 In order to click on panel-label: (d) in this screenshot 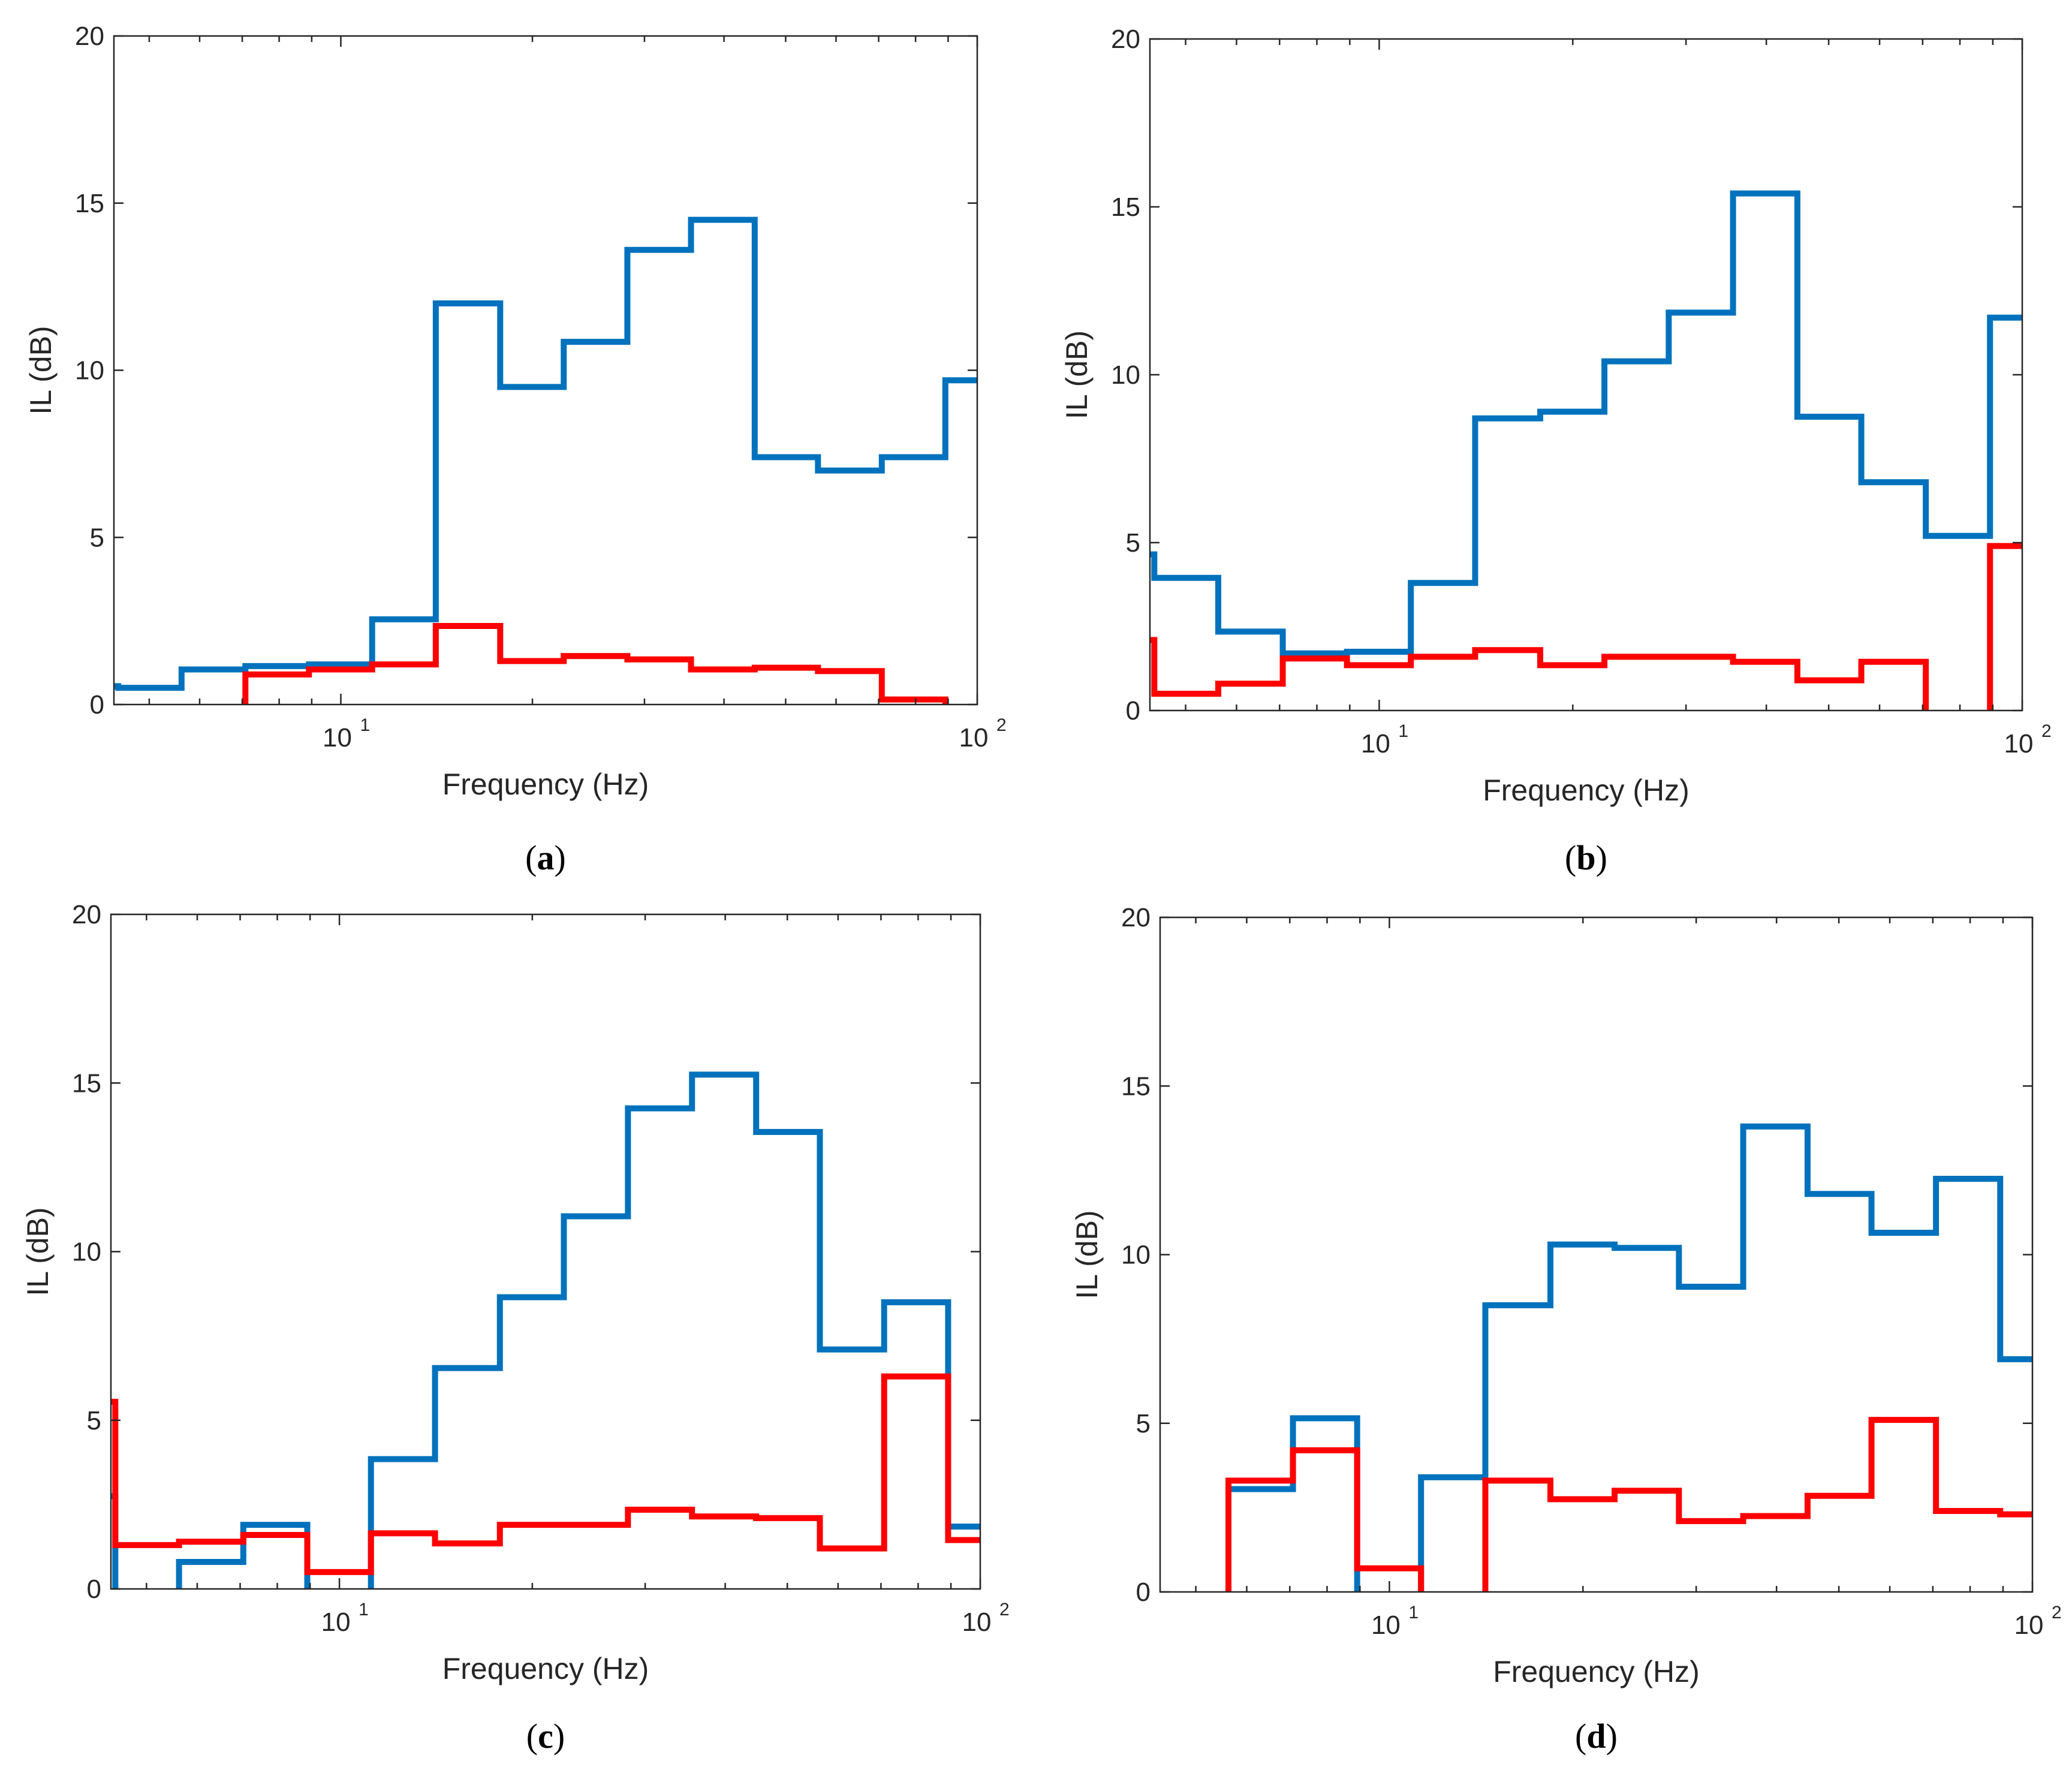, I will do `click(1596, 1736)`.